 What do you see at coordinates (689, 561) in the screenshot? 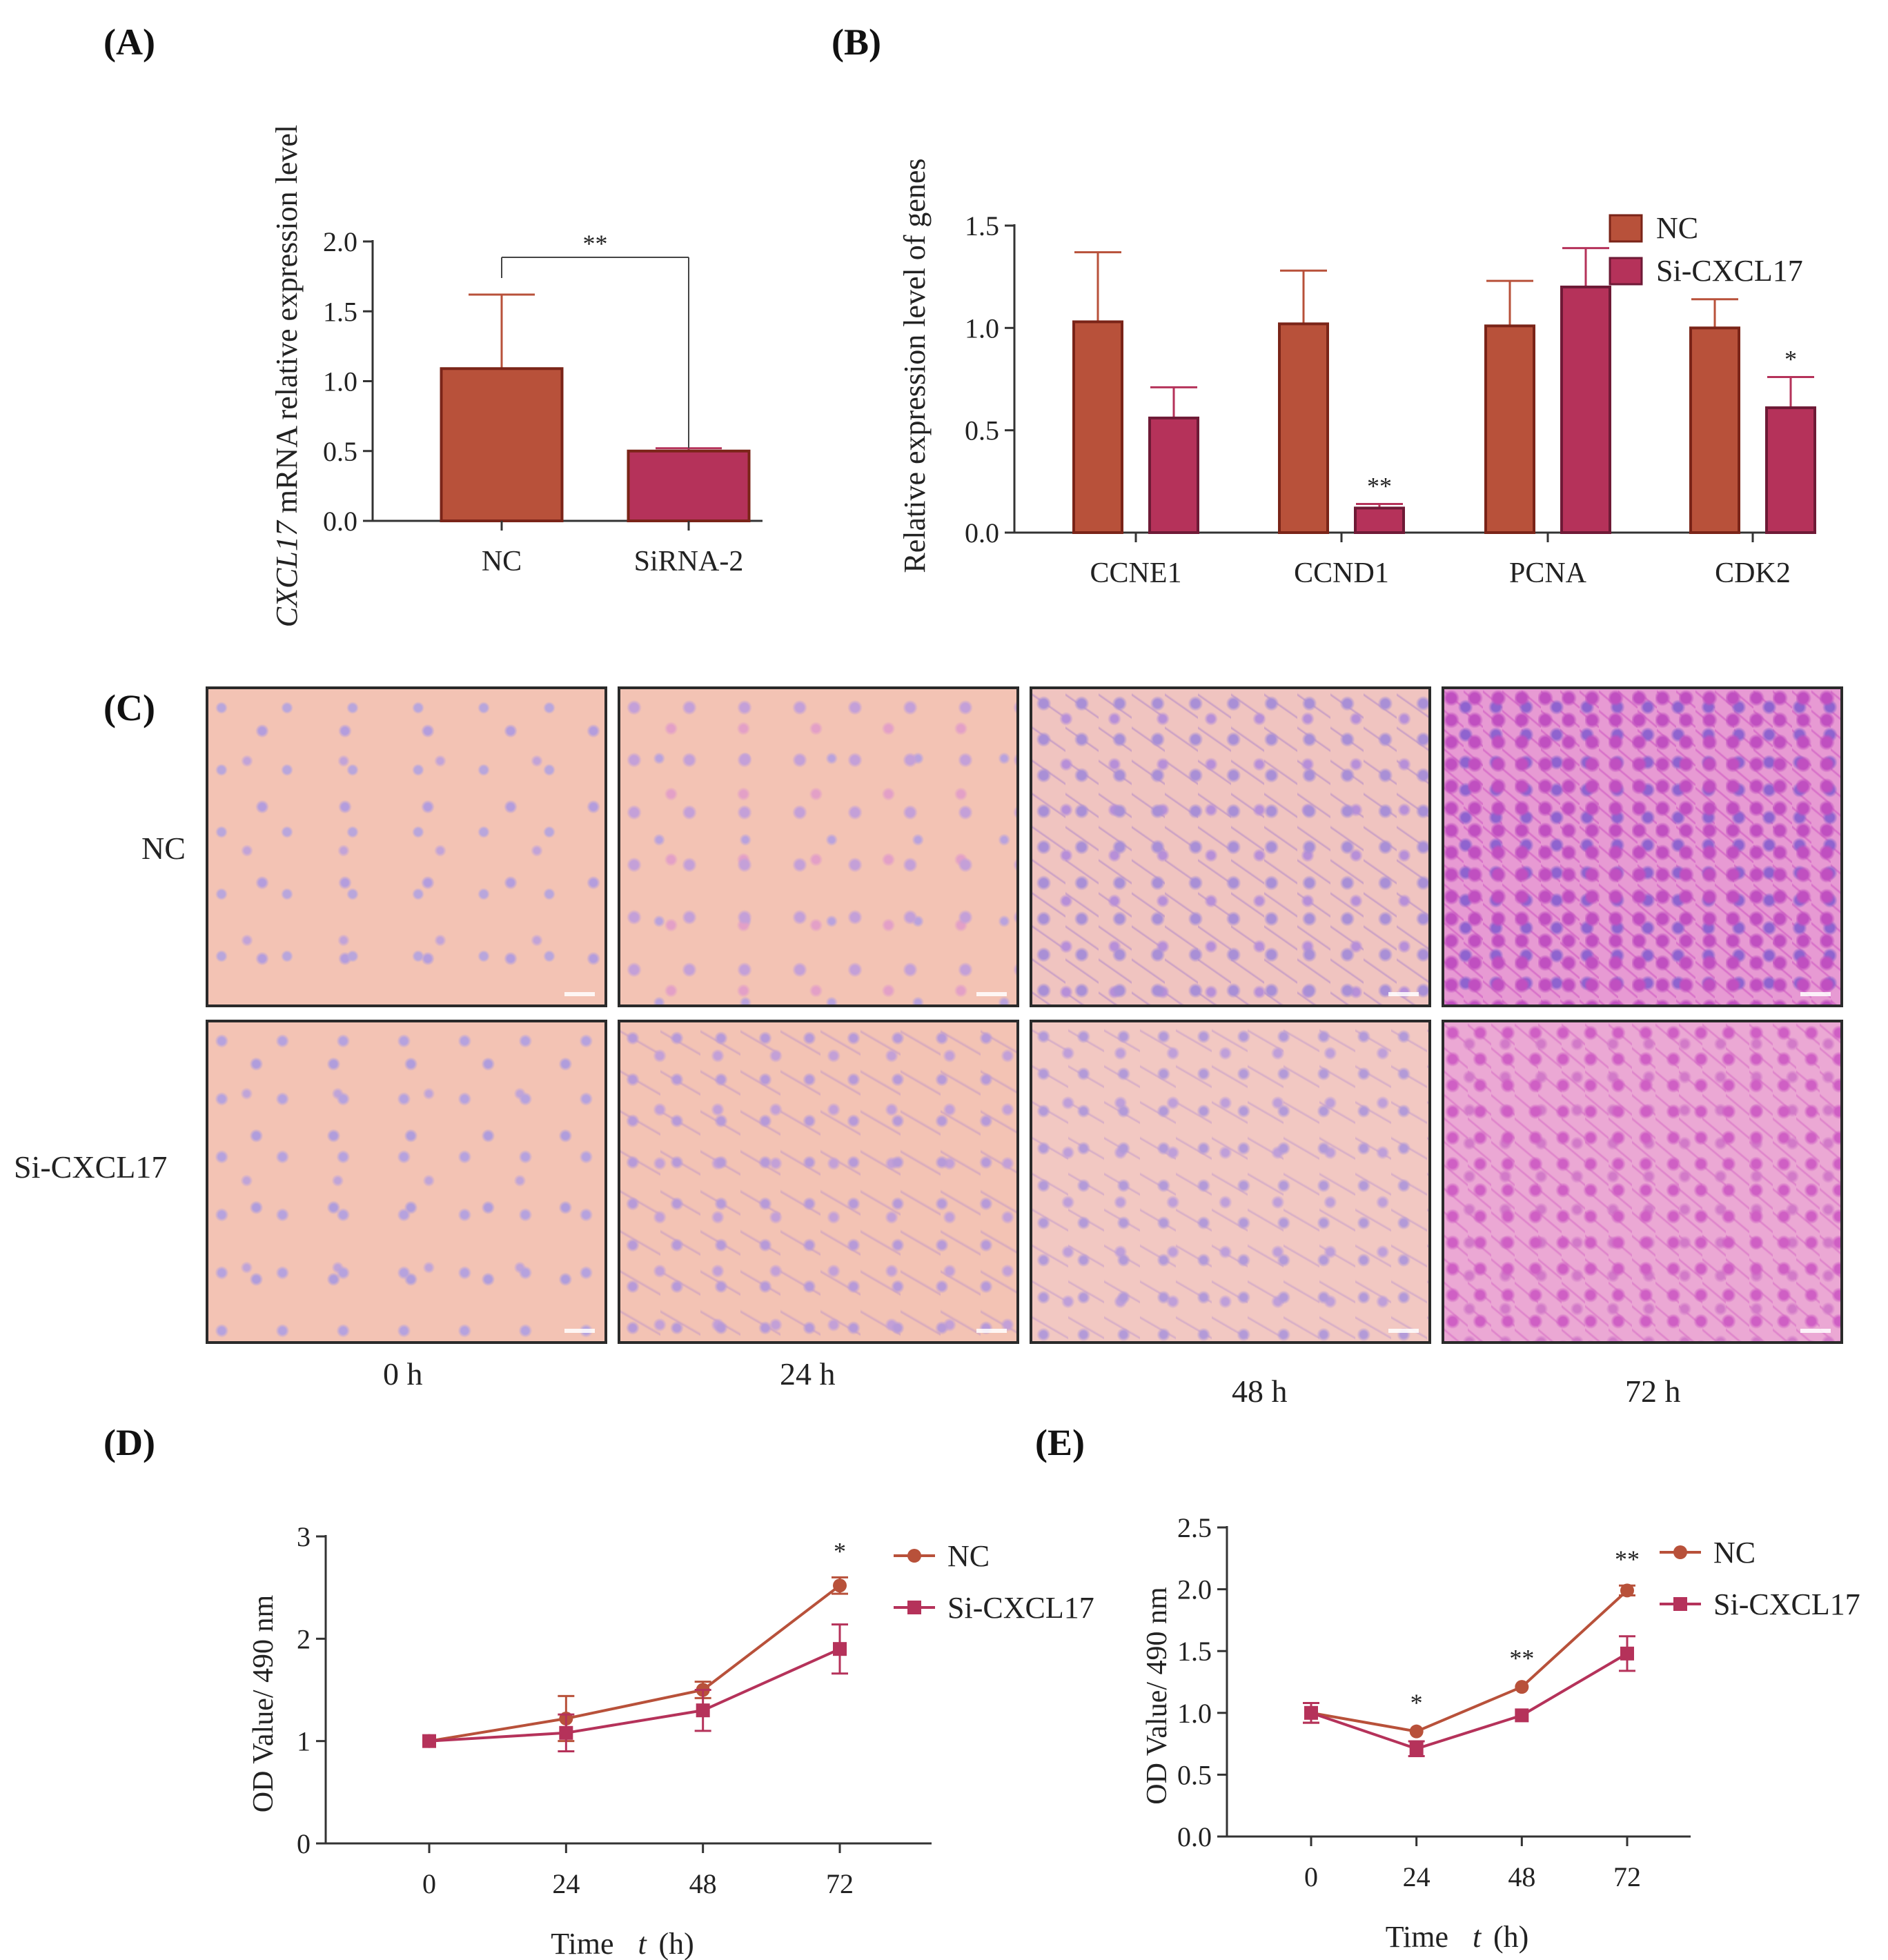
I see `chart-a-x-tick-label: SiRNA-2` at bounding box center [689, 561].